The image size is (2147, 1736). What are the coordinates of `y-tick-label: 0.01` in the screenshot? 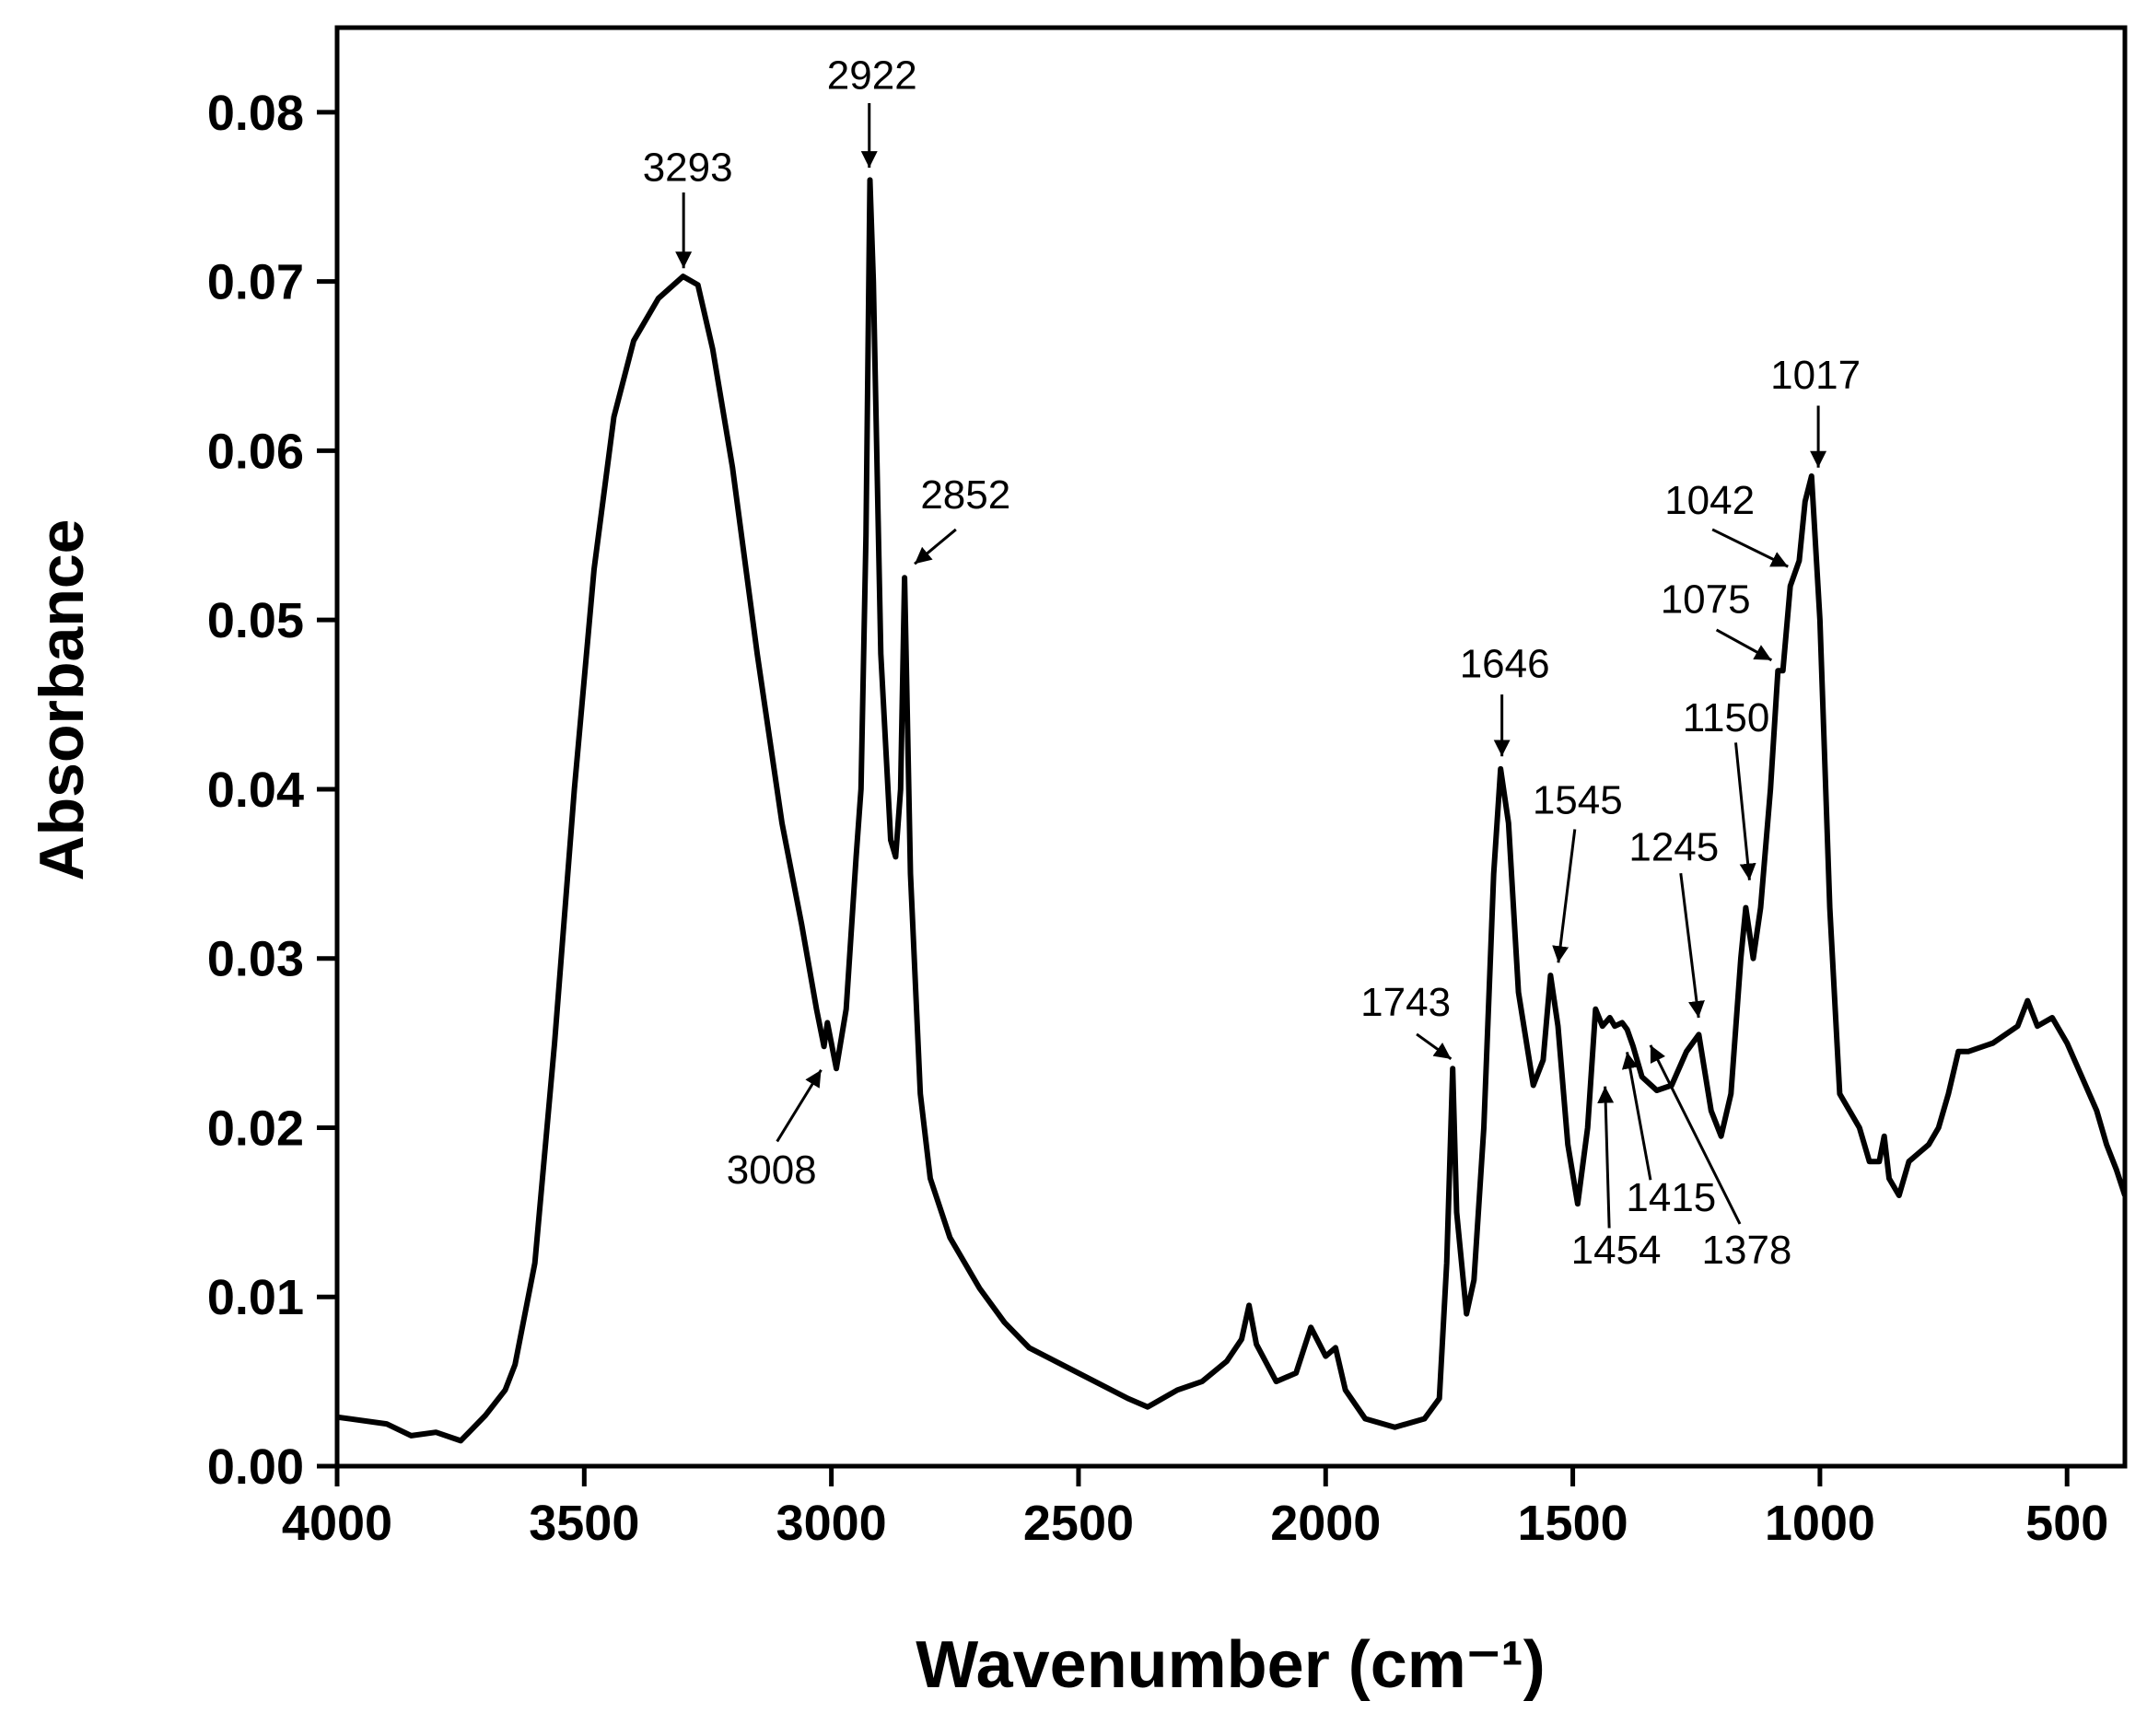 It's located at (255, 1297).